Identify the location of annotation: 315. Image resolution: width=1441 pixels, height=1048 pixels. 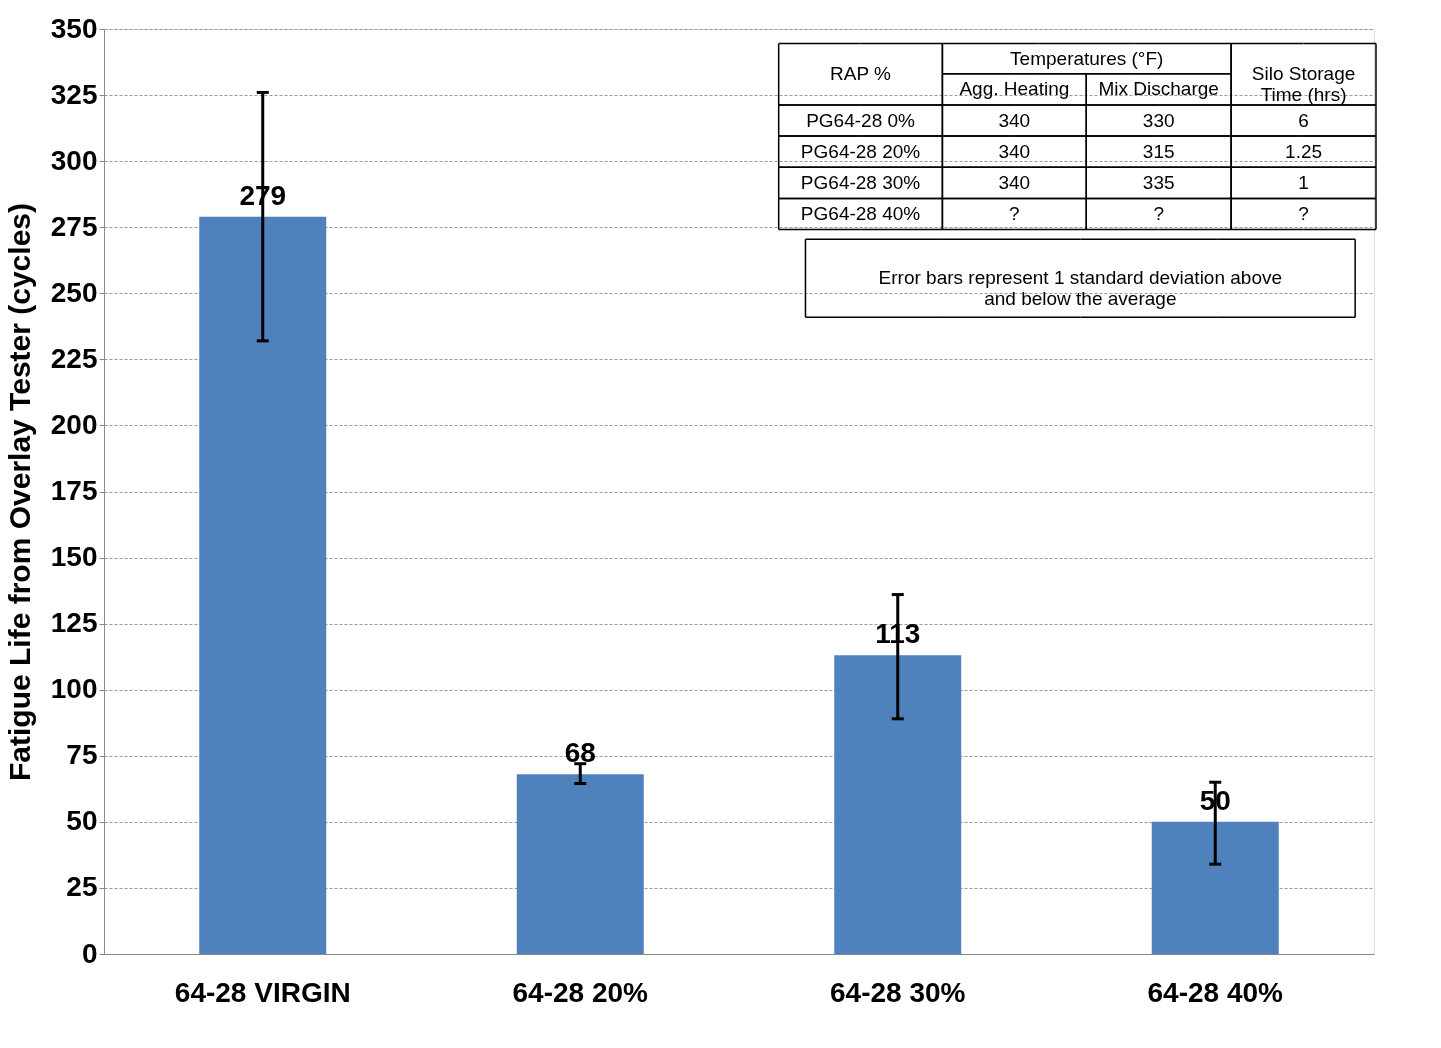
(1158, 151).